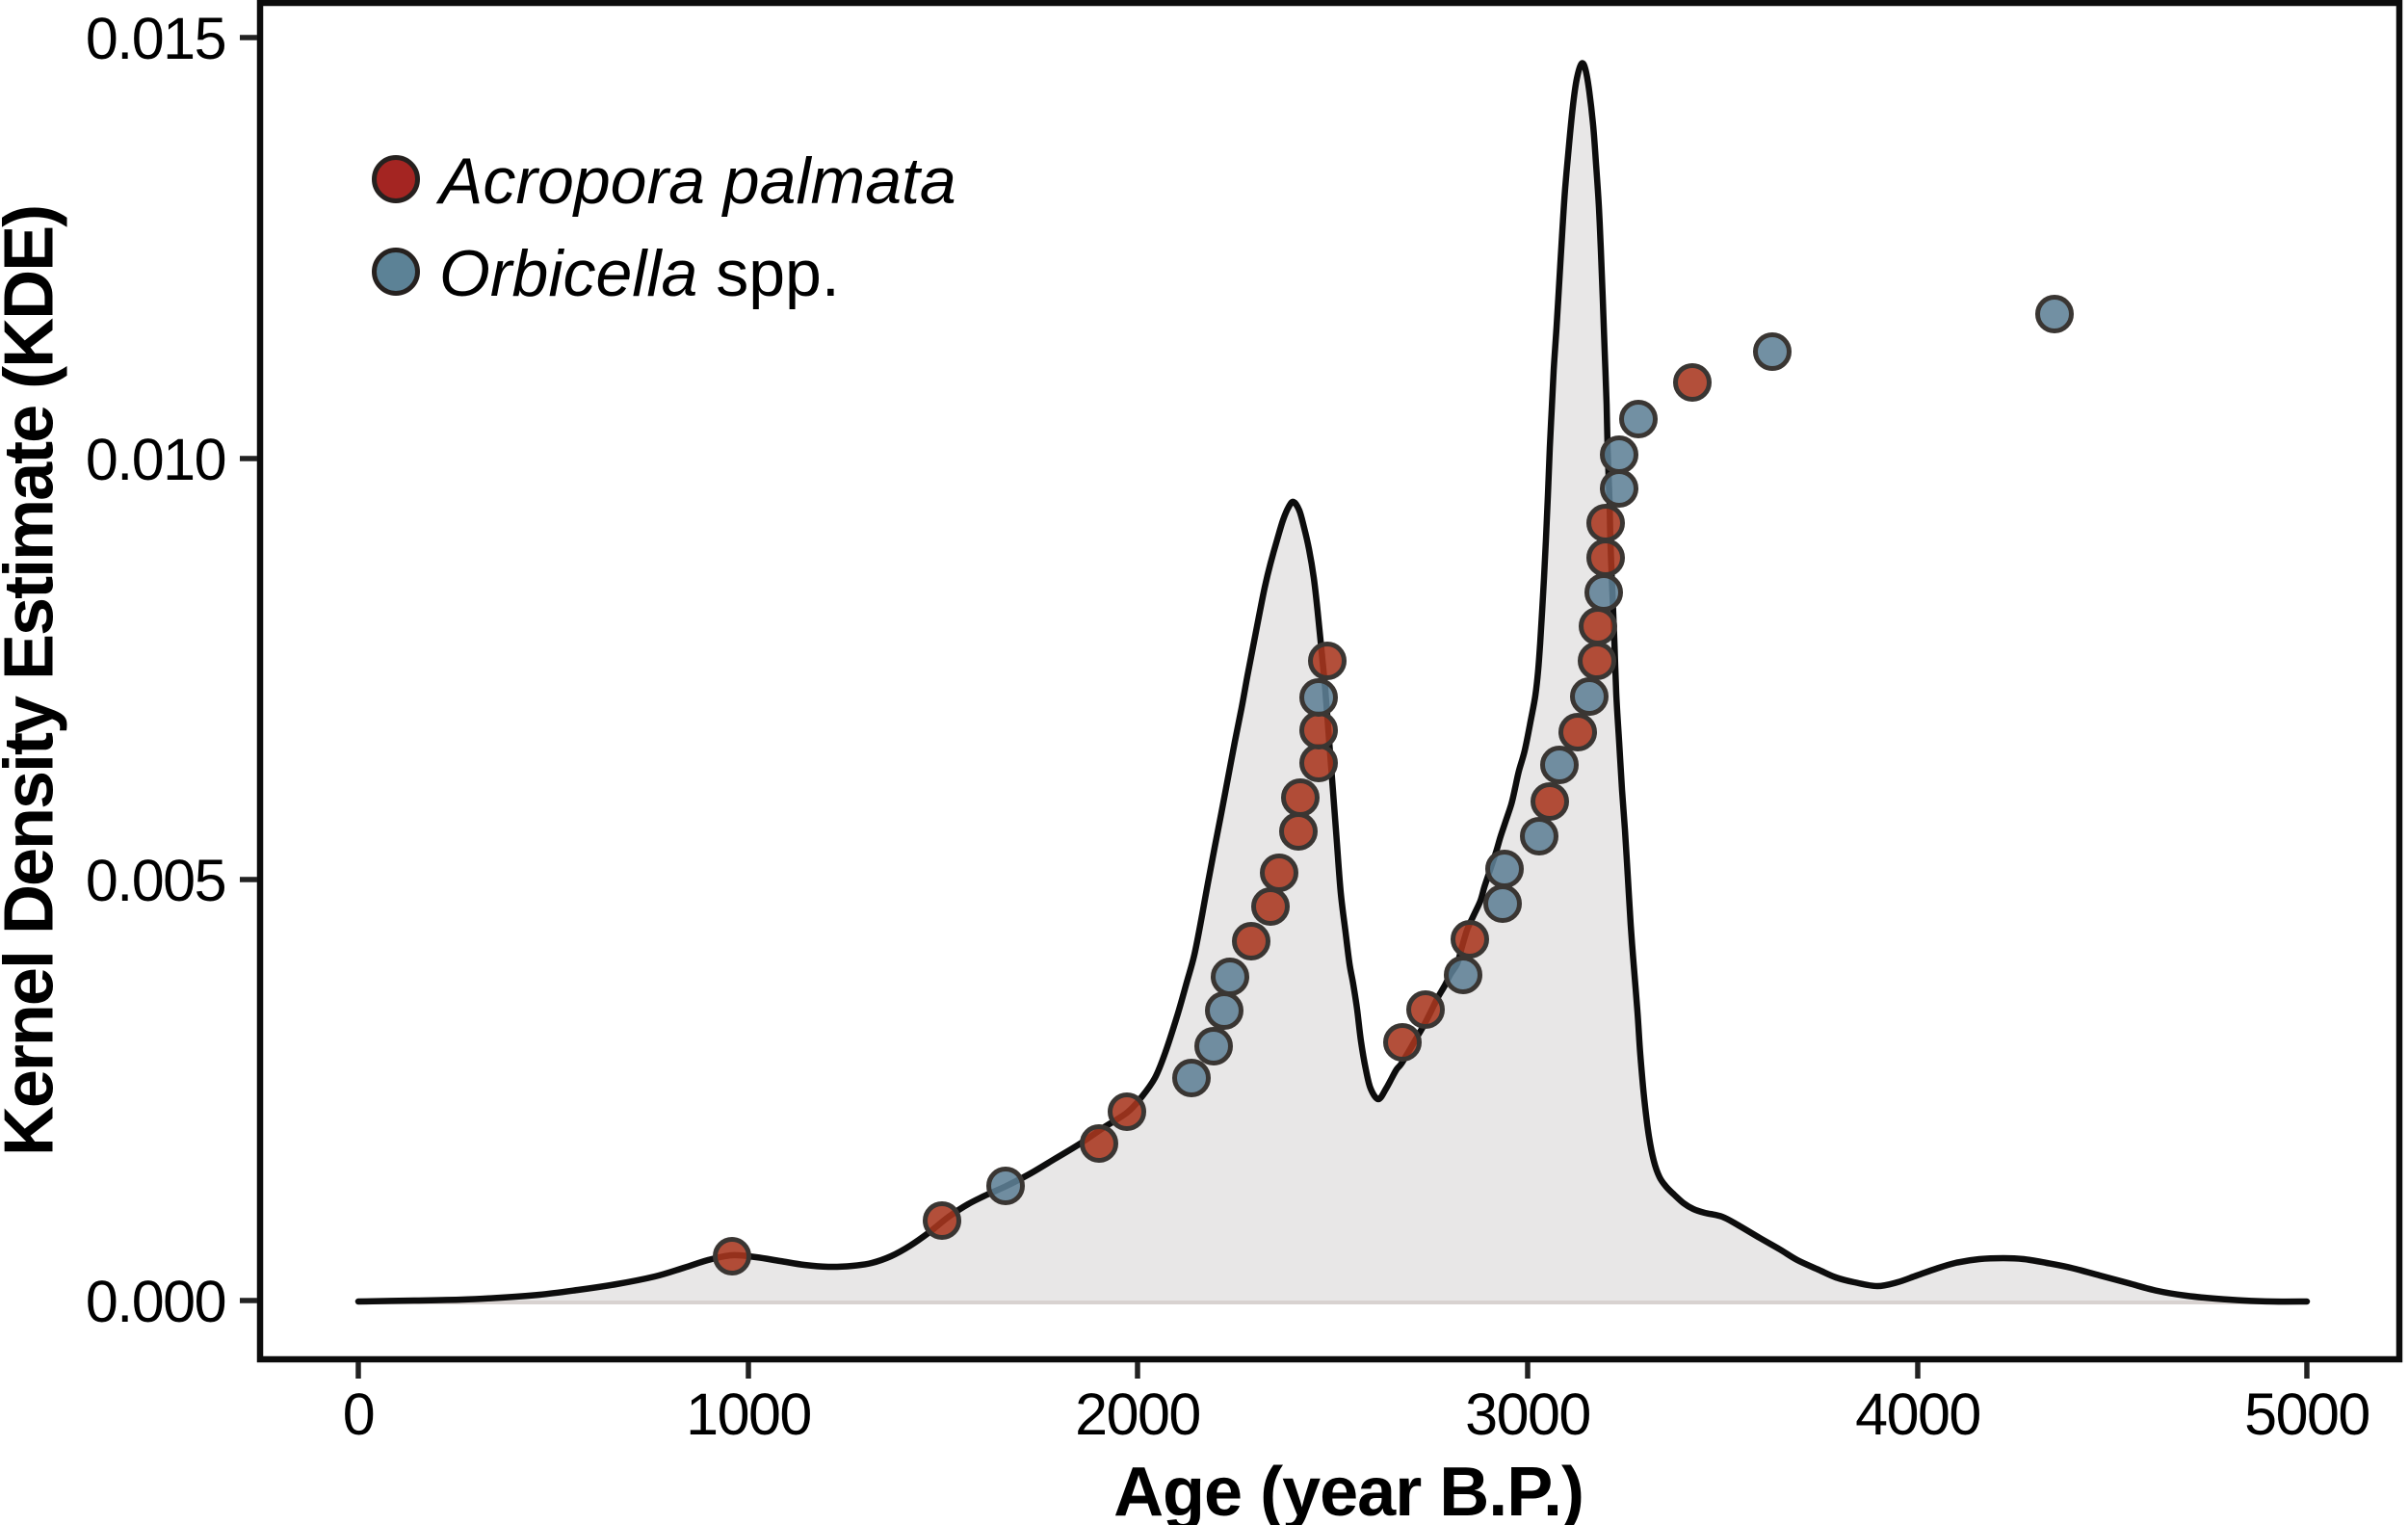  I want to click on svg-text: 2000, so click(1137, 1414).